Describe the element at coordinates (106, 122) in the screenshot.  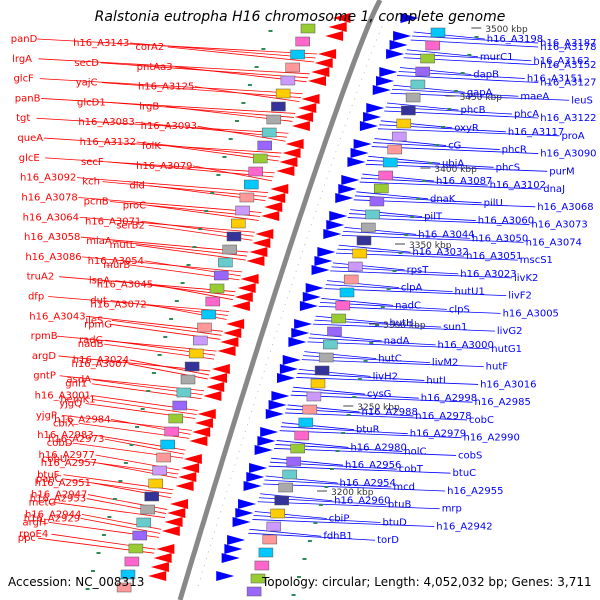
I see `forward-gene-label: h16_A3083` at that location.